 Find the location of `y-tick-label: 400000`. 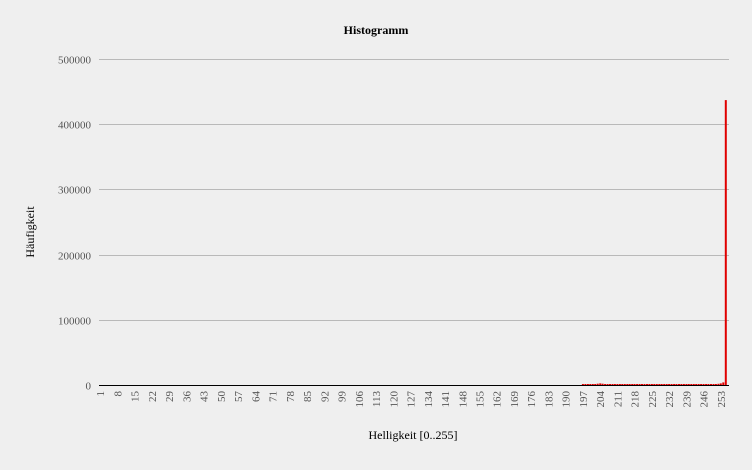

y-tick-label: 400000 is located at coordinates (75, 126).